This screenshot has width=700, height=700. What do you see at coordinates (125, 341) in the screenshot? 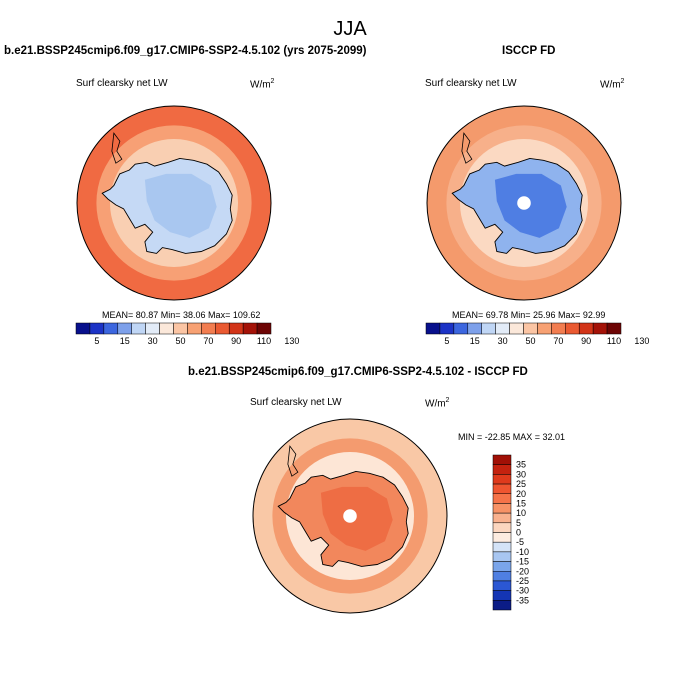
I see `colorbar-1-tick-label: 15` at bounding box center [125, 341].